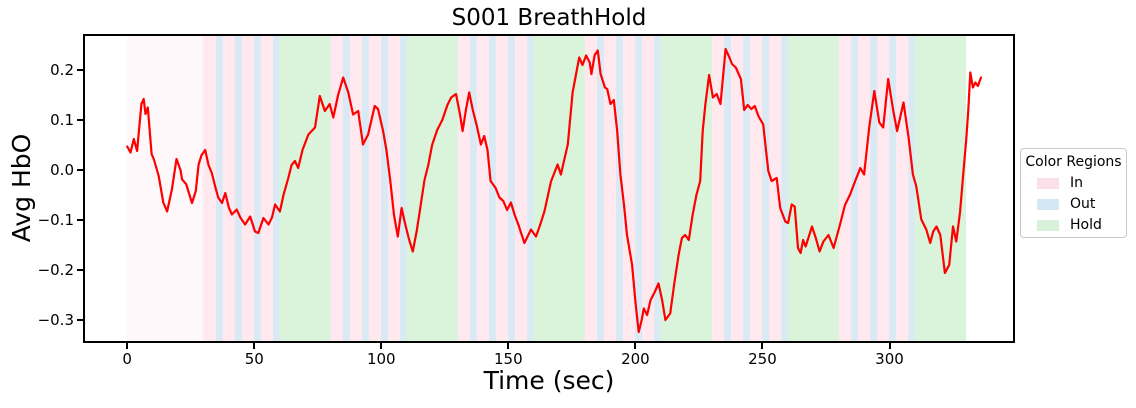 The image size is (1136, 408). What do you see at coordinates (635, 359) in the screenshot?
I see `x-tick-label: 200` at bounding box center [635, 359].